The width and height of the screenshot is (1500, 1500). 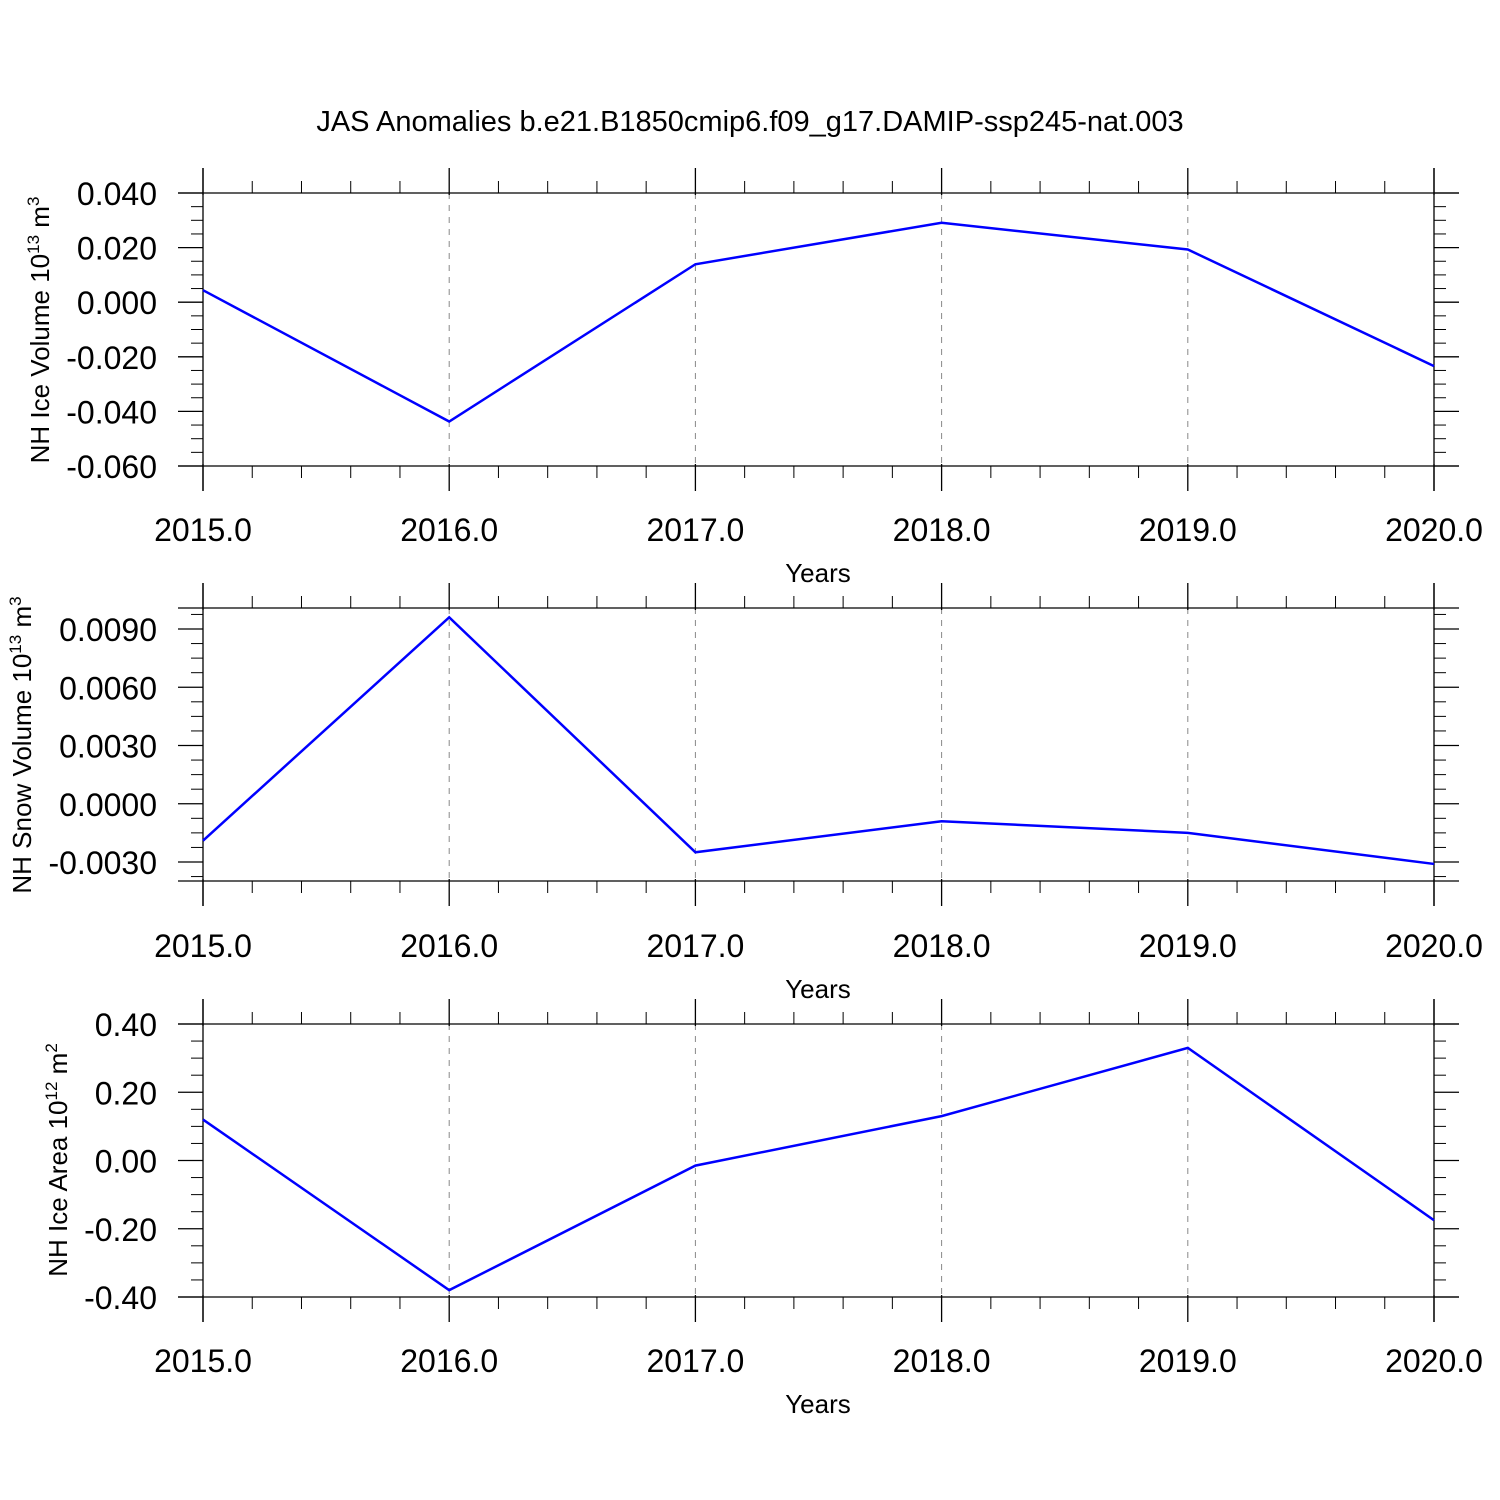 What do you see at coordinates (126, 1025) in the screenshot?
I see `y-tick-label: 0.40` at bounding box center [126, 1025].